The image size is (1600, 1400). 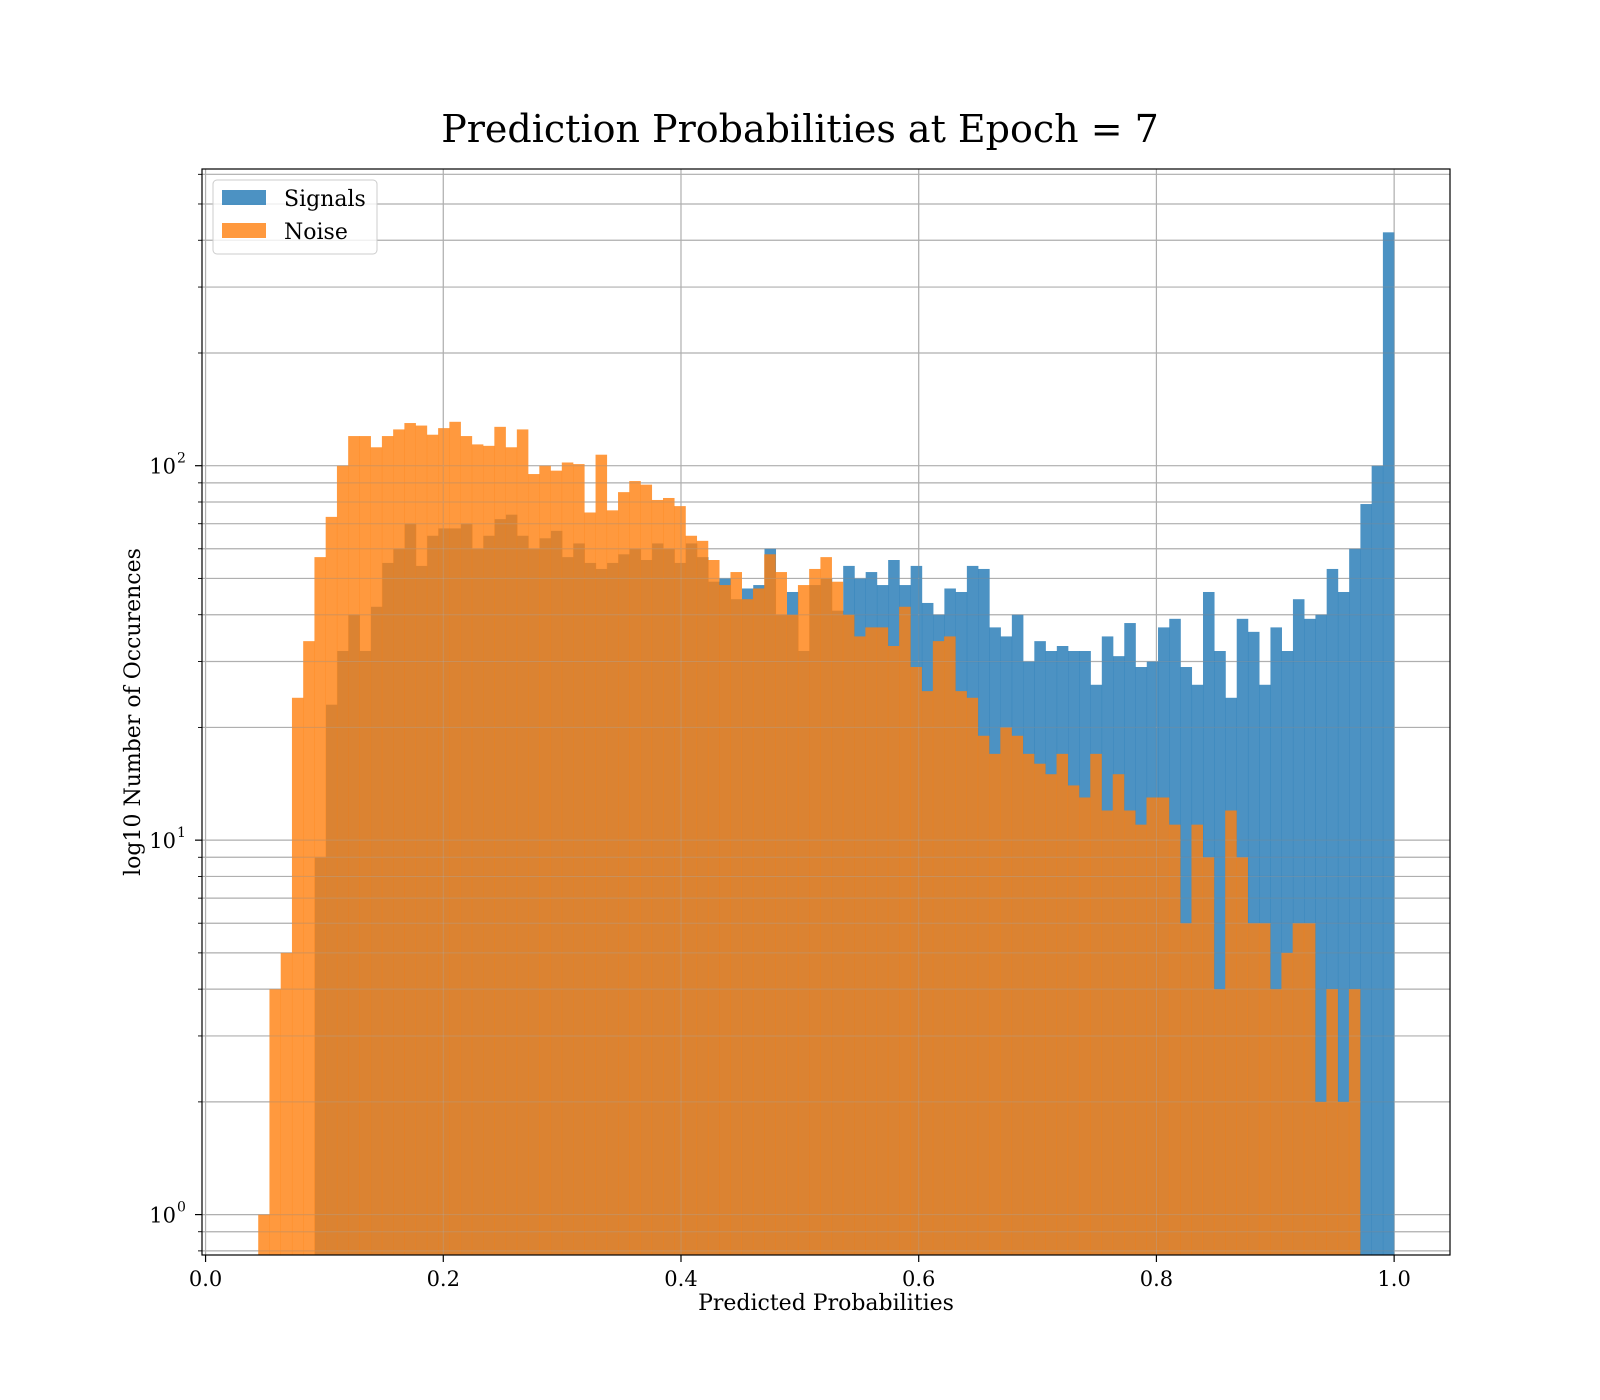 I want to click on y-tick-exponent: 0, so click(x=181, y=1208).